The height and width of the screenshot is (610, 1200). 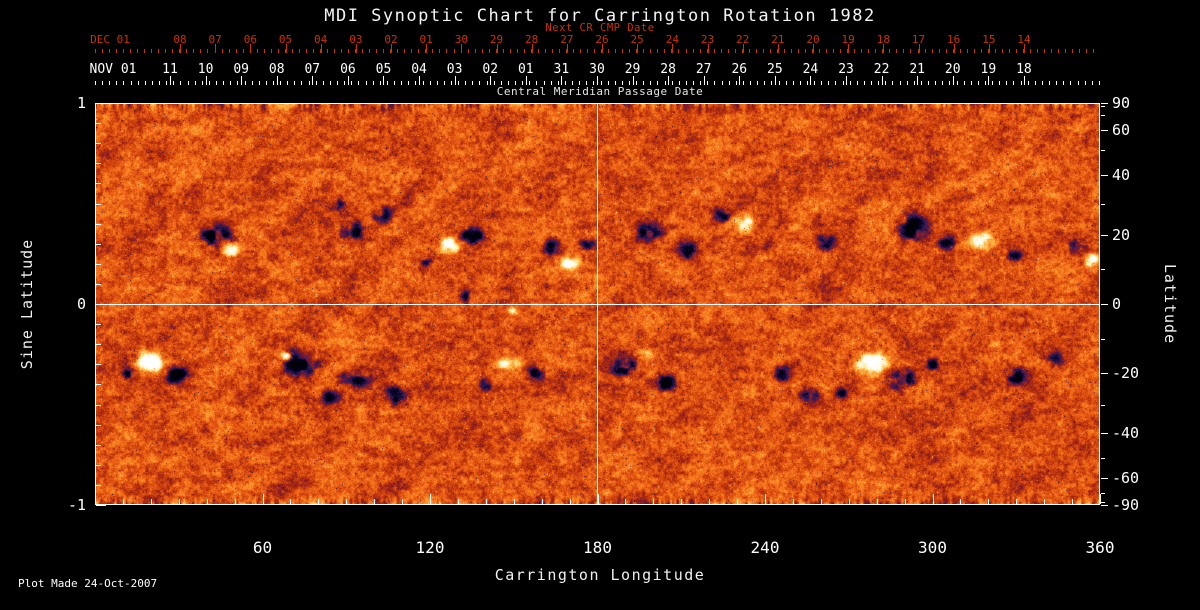 What do you see at coordinates (98, 384) in the screenshot?
I see `left-minor-tick` at bounding box center [98, 384].